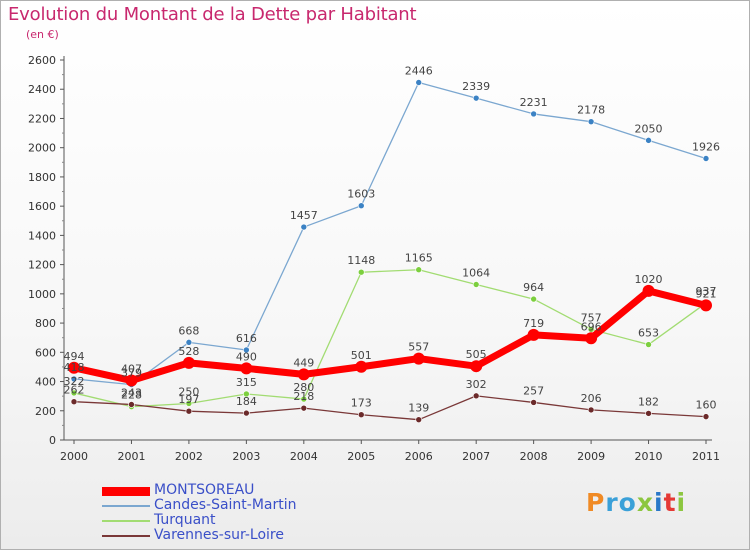 Image resolution: width=750 pixels, height=550 pixels. Describe the element at coordinates (706, 147) in the screenshot. I see `data-label: 1926` at that location.